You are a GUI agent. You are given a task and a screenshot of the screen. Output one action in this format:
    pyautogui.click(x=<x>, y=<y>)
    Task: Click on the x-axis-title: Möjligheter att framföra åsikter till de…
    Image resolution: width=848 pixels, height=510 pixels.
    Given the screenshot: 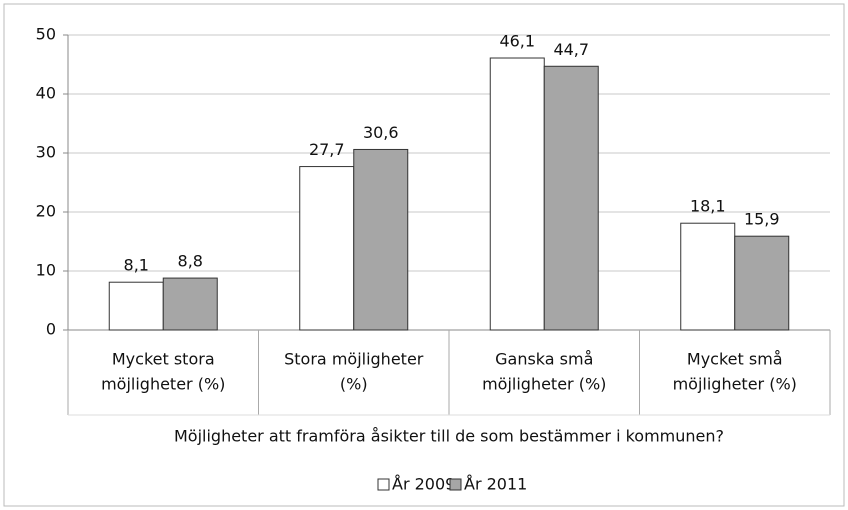 What is the action you would take?
    pyautogui.click(x=449, y=436)
    